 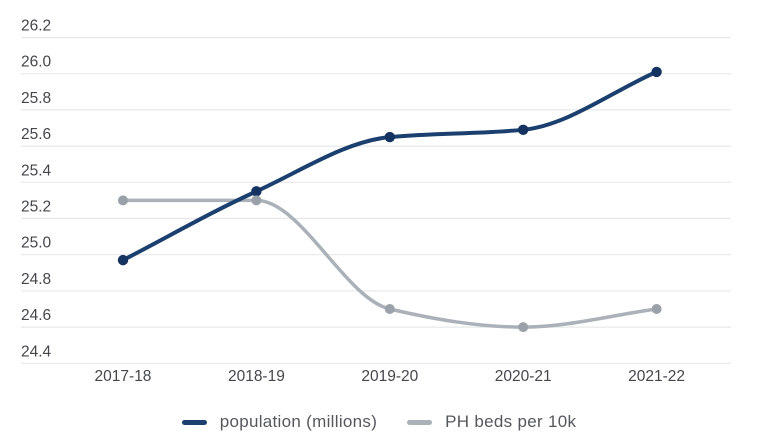 I want to click on y-tick-label: 24.8, so click(x=36, y=279).